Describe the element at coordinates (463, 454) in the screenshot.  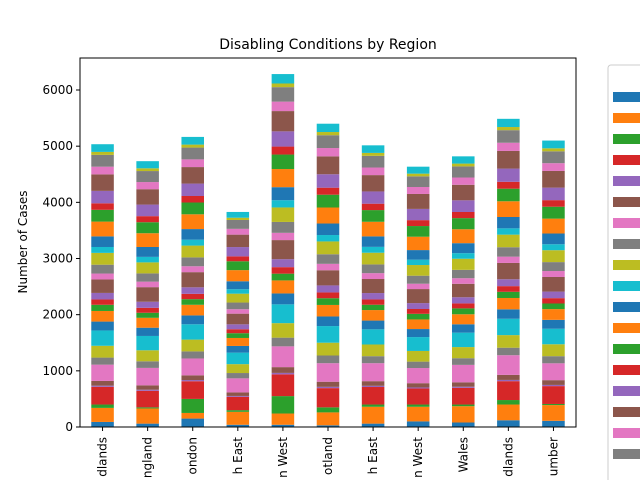
I see `x-tick-label: Wales` at that location.